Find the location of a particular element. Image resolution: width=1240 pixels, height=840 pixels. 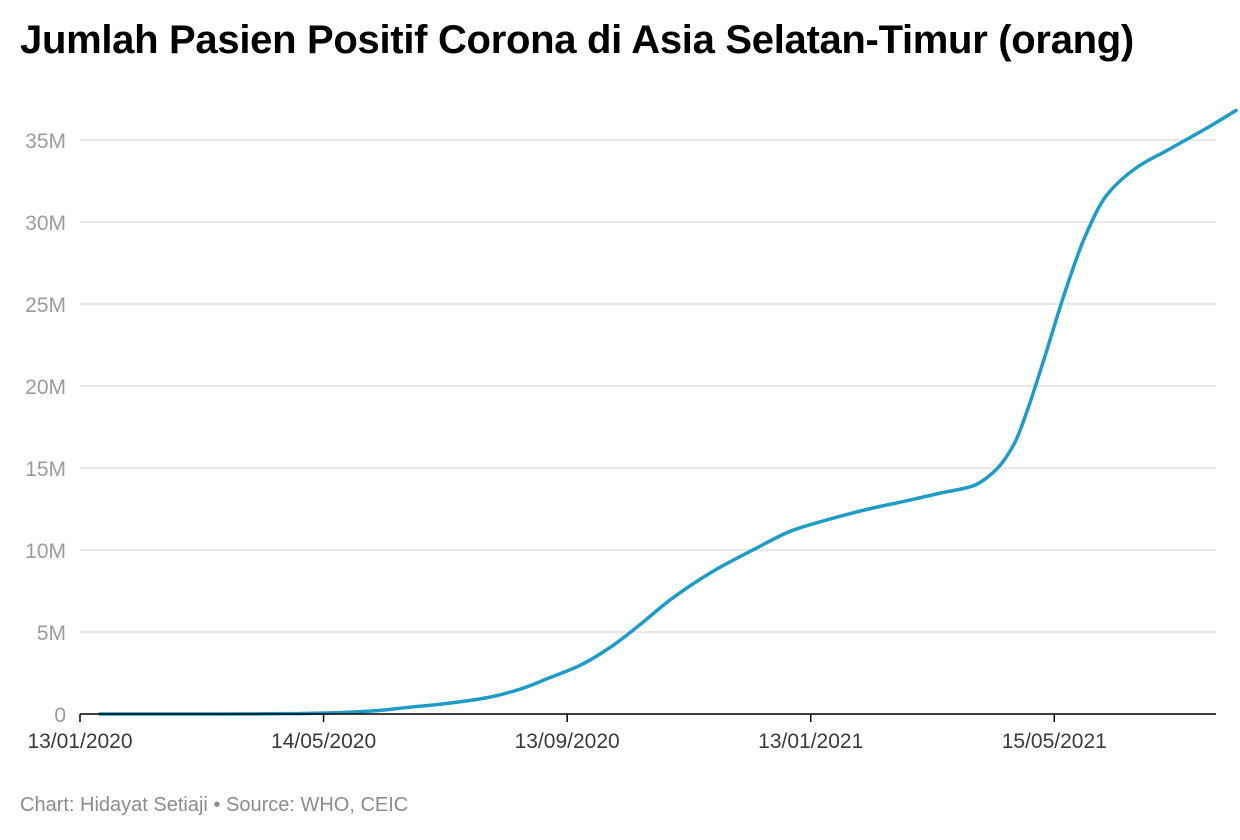

x-tick-label: 13/01/2020 is located at coordinates (79, 741).